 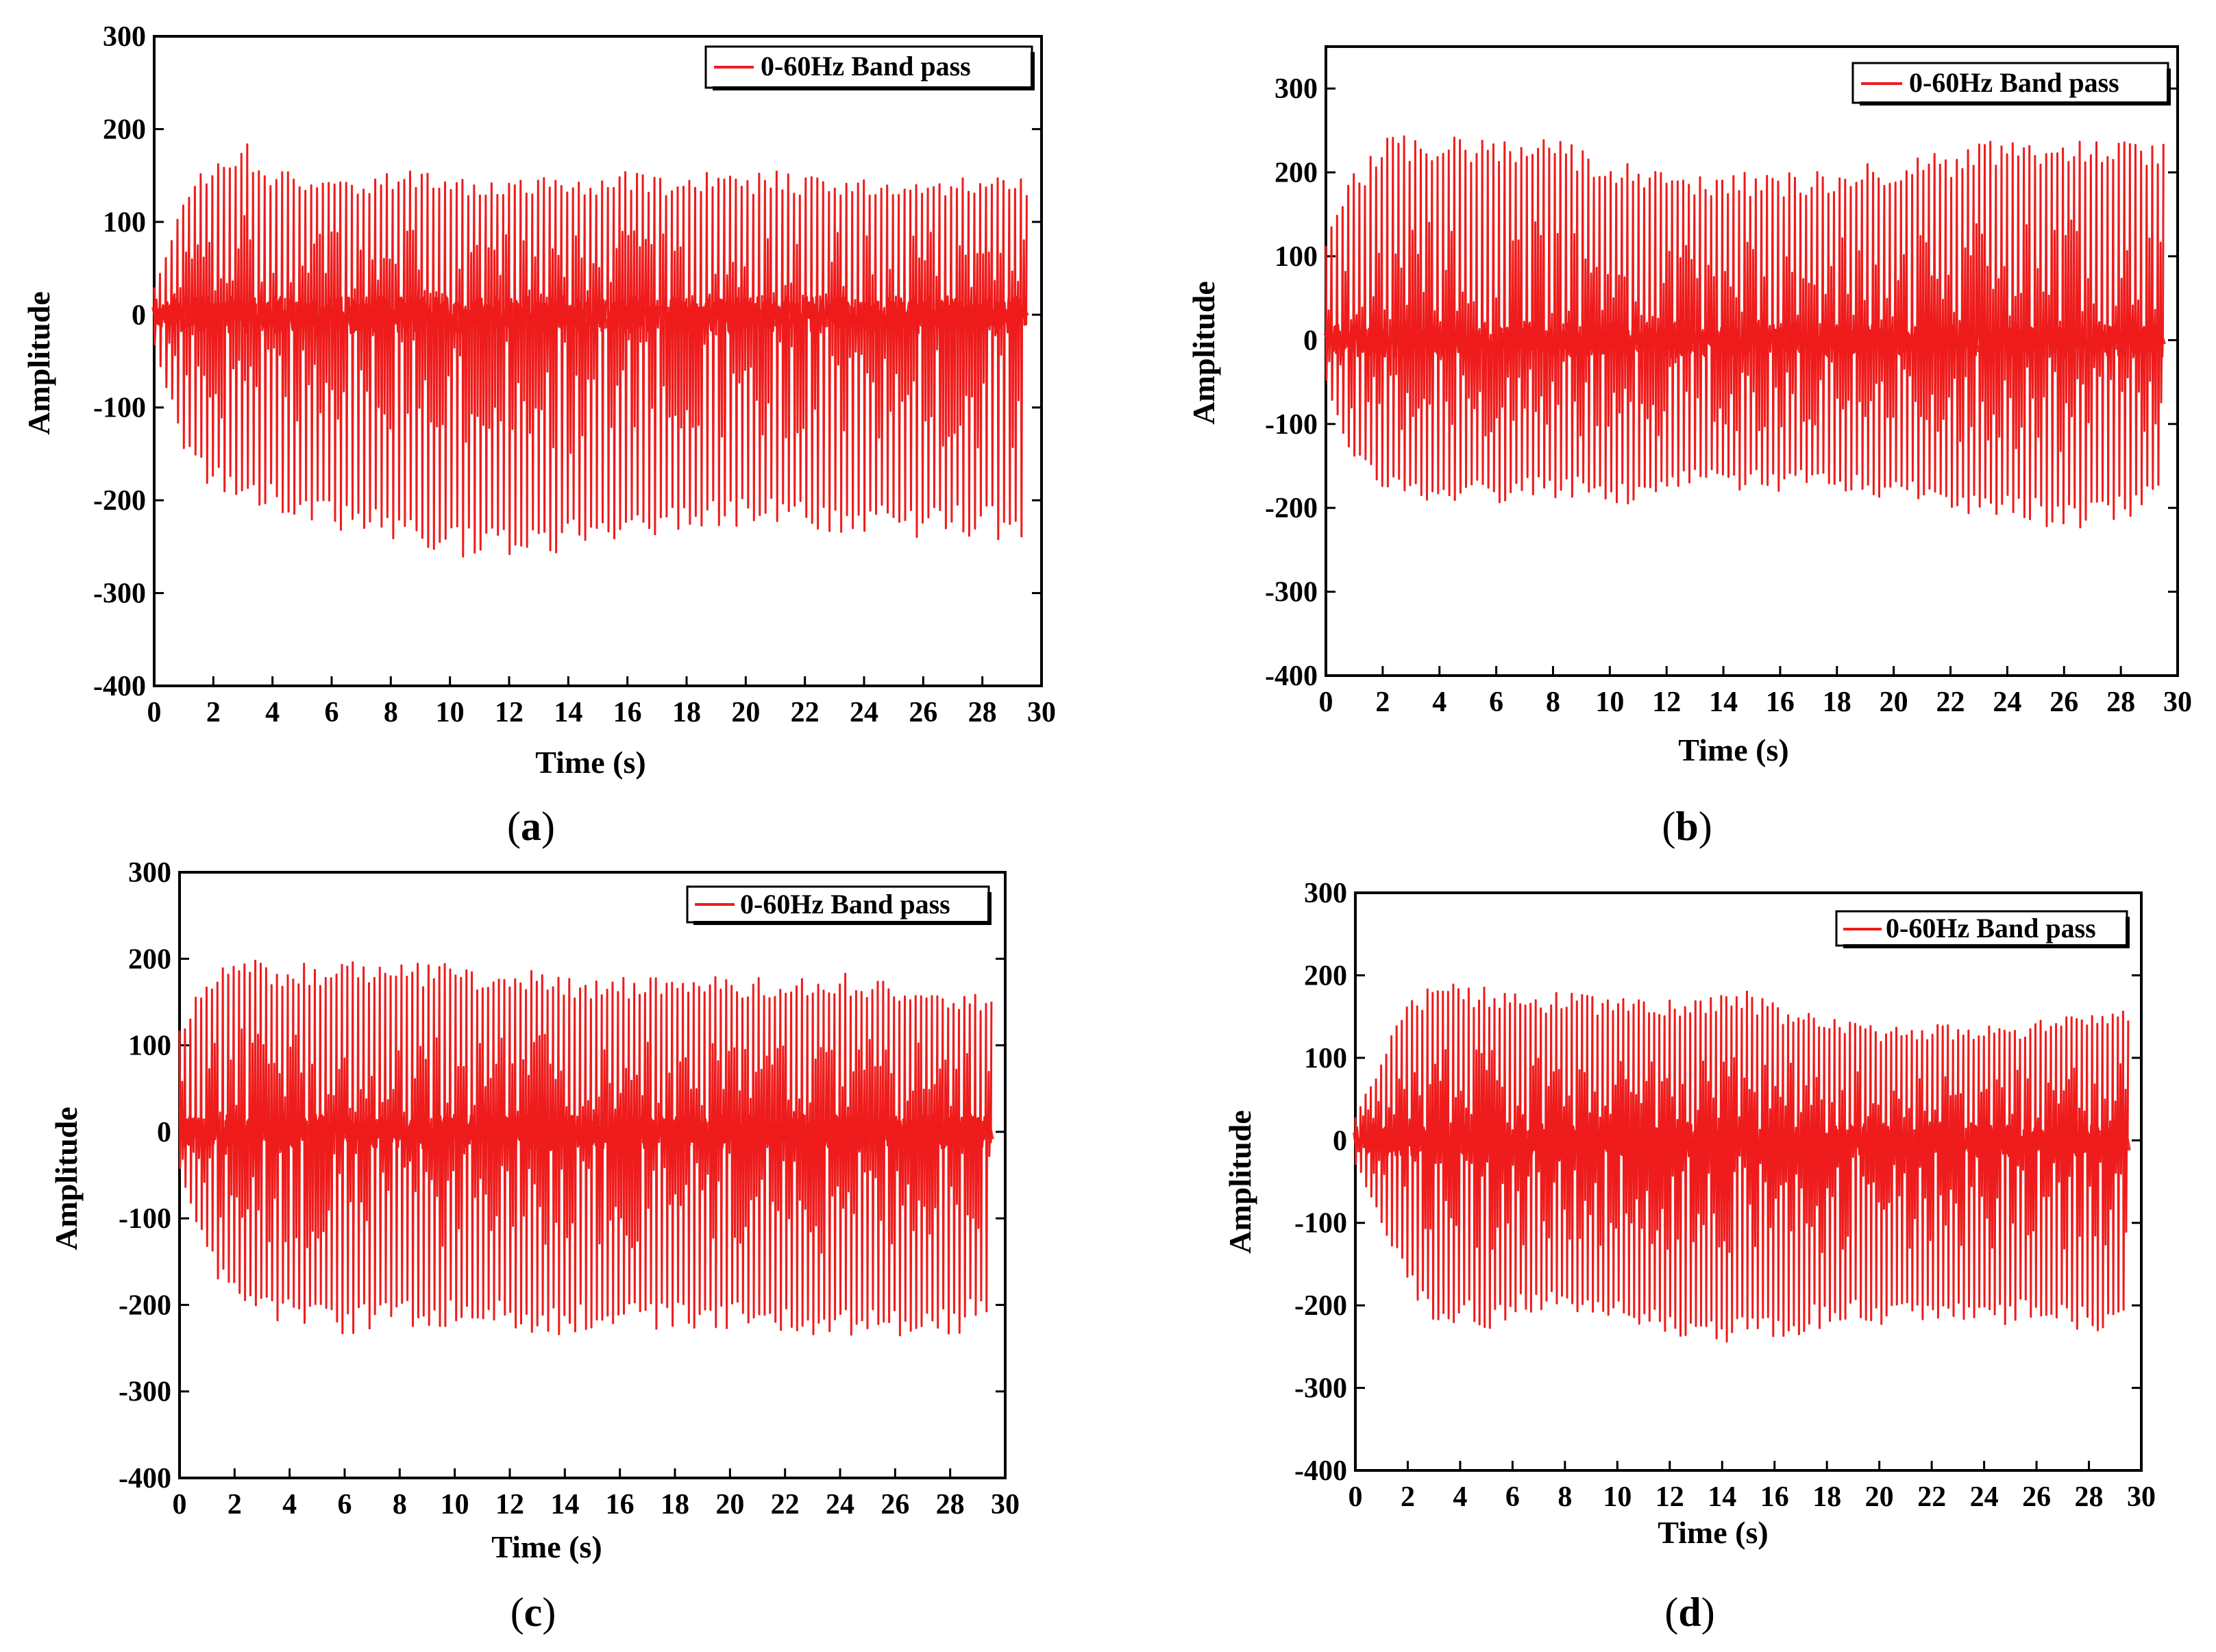 I want to click on panel-b-legend: 0-60Hz Band pass, so click(x=2011, y=84).